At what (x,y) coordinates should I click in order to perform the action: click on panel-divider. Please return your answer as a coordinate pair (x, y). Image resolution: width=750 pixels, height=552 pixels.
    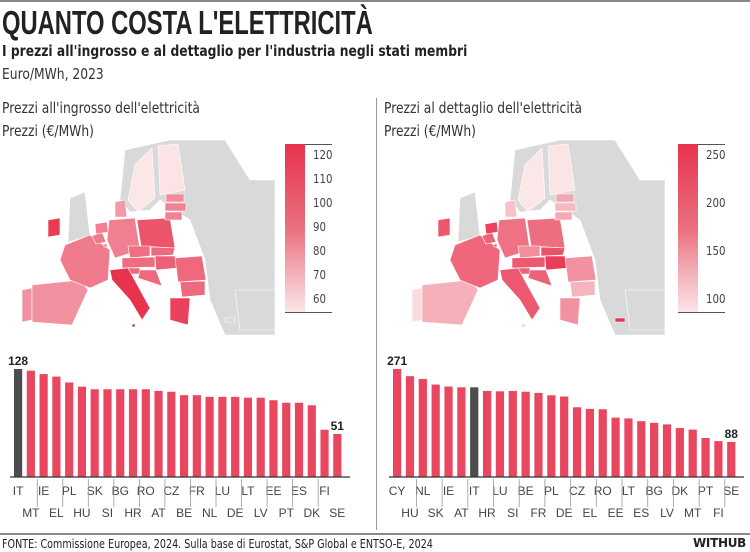
    Looking at the image, I should click on (376, 314).